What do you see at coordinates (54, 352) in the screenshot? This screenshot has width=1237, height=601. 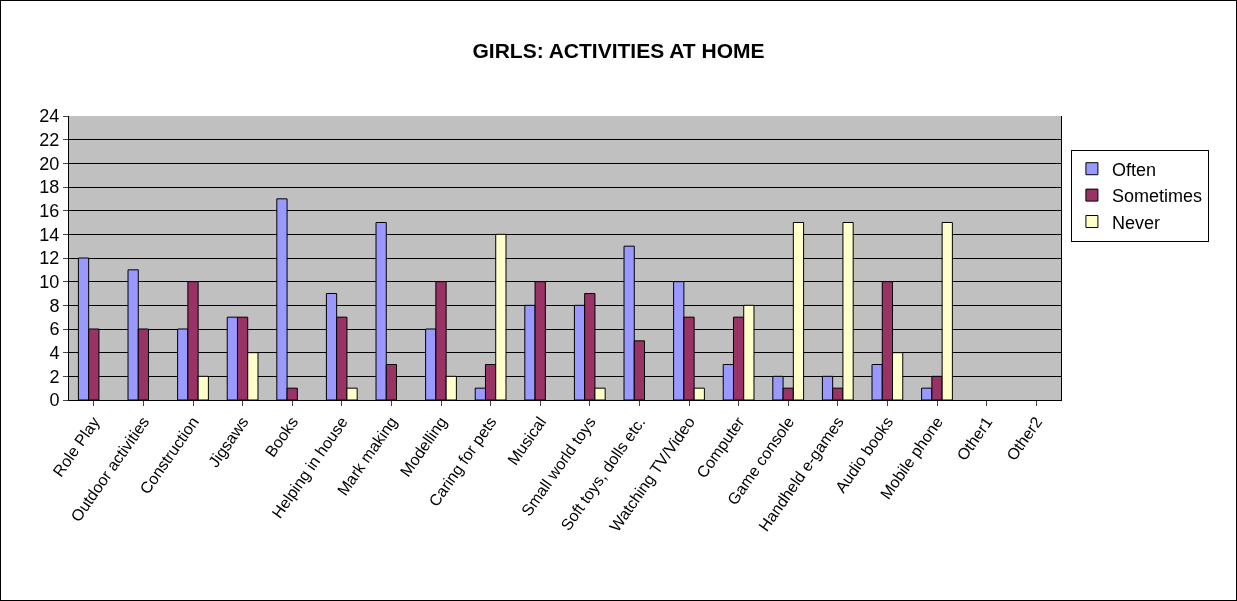 I see `y-tick-label: 4` at bounding box center [54, 352].